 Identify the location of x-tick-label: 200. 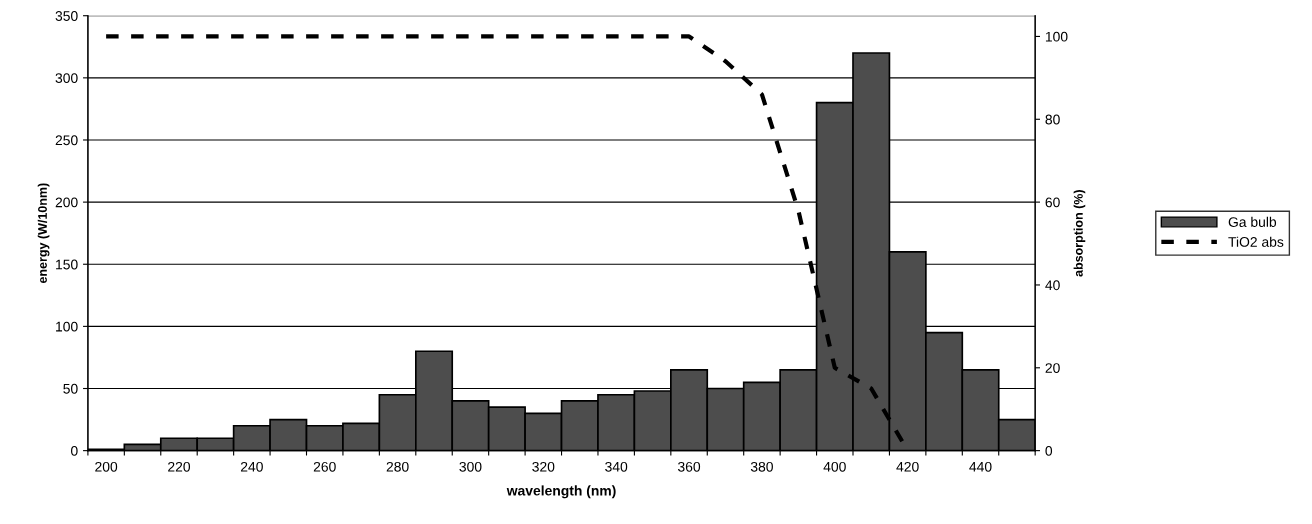
(106, 466).